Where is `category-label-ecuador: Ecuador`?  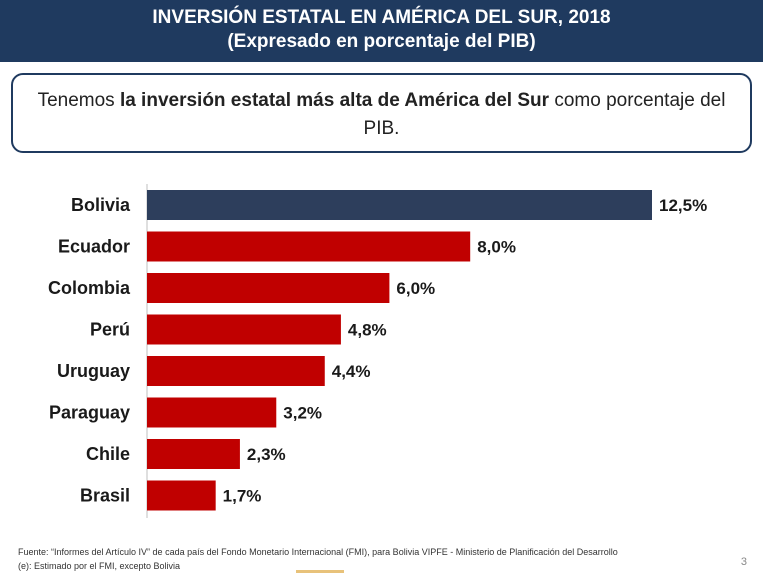
category-label-ecuador: Ecuador is located at coordinates (94, 247).